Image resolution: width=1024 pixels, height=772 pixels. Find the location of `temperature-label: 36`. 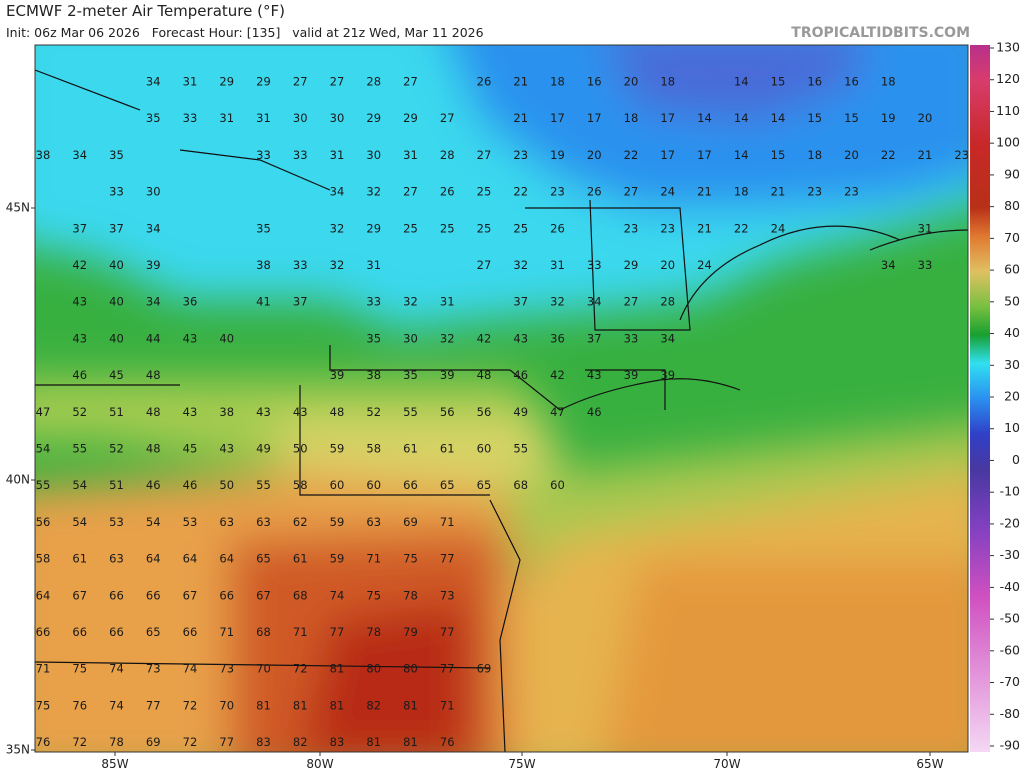

temperature-label: 36 is located at coordinates (190, 302).